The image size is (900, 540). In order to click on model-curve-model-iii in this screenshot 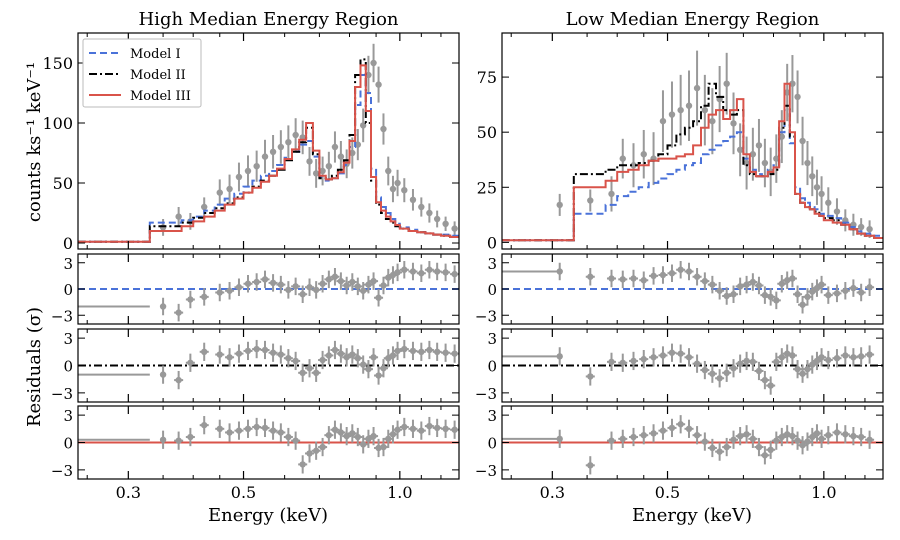, I will do `click(692, 162)`.